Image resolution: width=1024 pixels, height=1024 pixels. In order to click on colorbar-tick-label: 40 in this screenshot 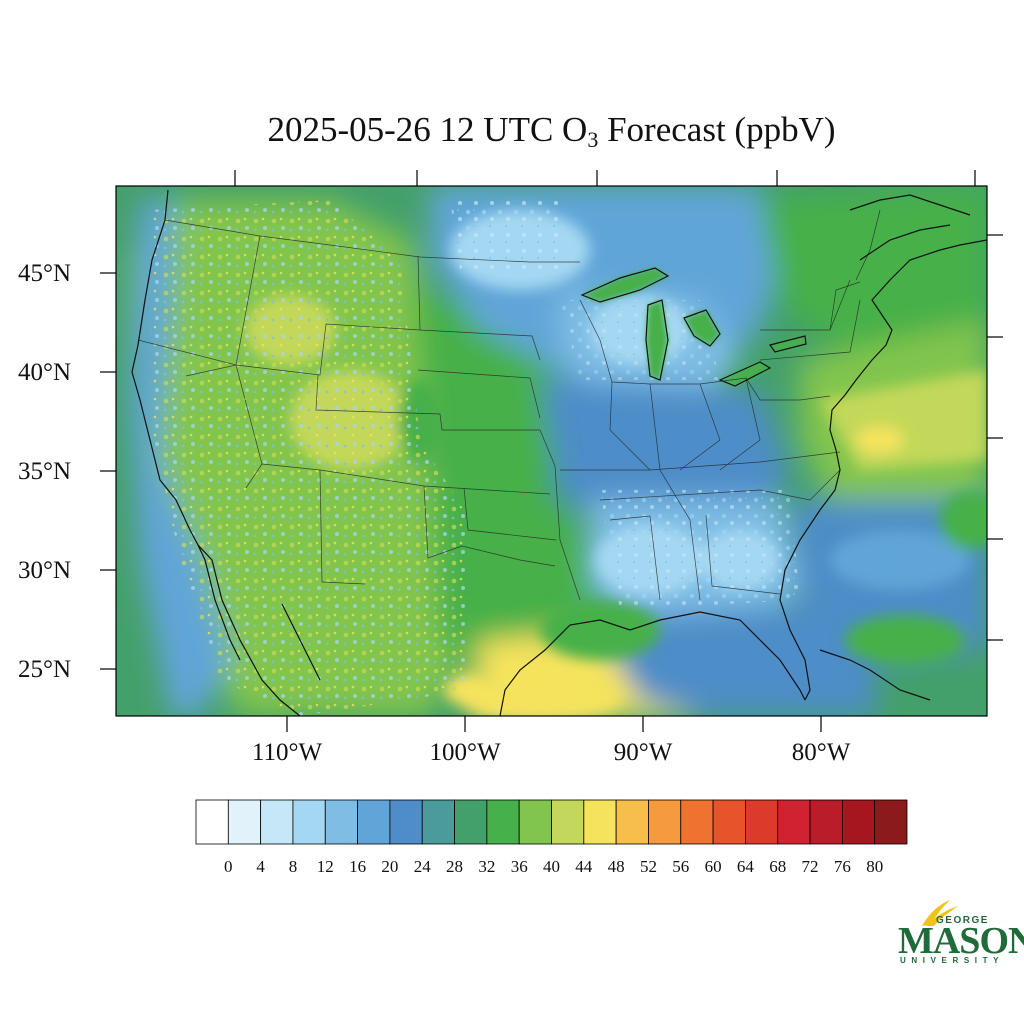, I will do `click(551, 866)`.